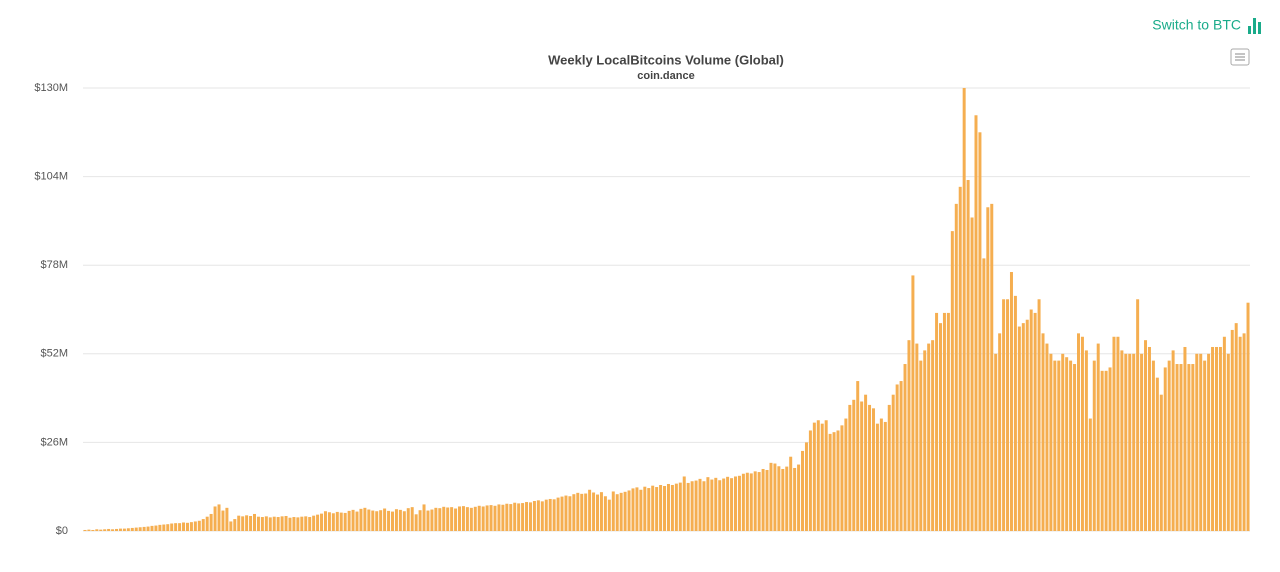 The height and width of the screenshot is (572, 1280). What do you see at coordinates (51, 177) in the screenshot?
I see `y-tick-label: $104M` at bounding box center [51, 177].